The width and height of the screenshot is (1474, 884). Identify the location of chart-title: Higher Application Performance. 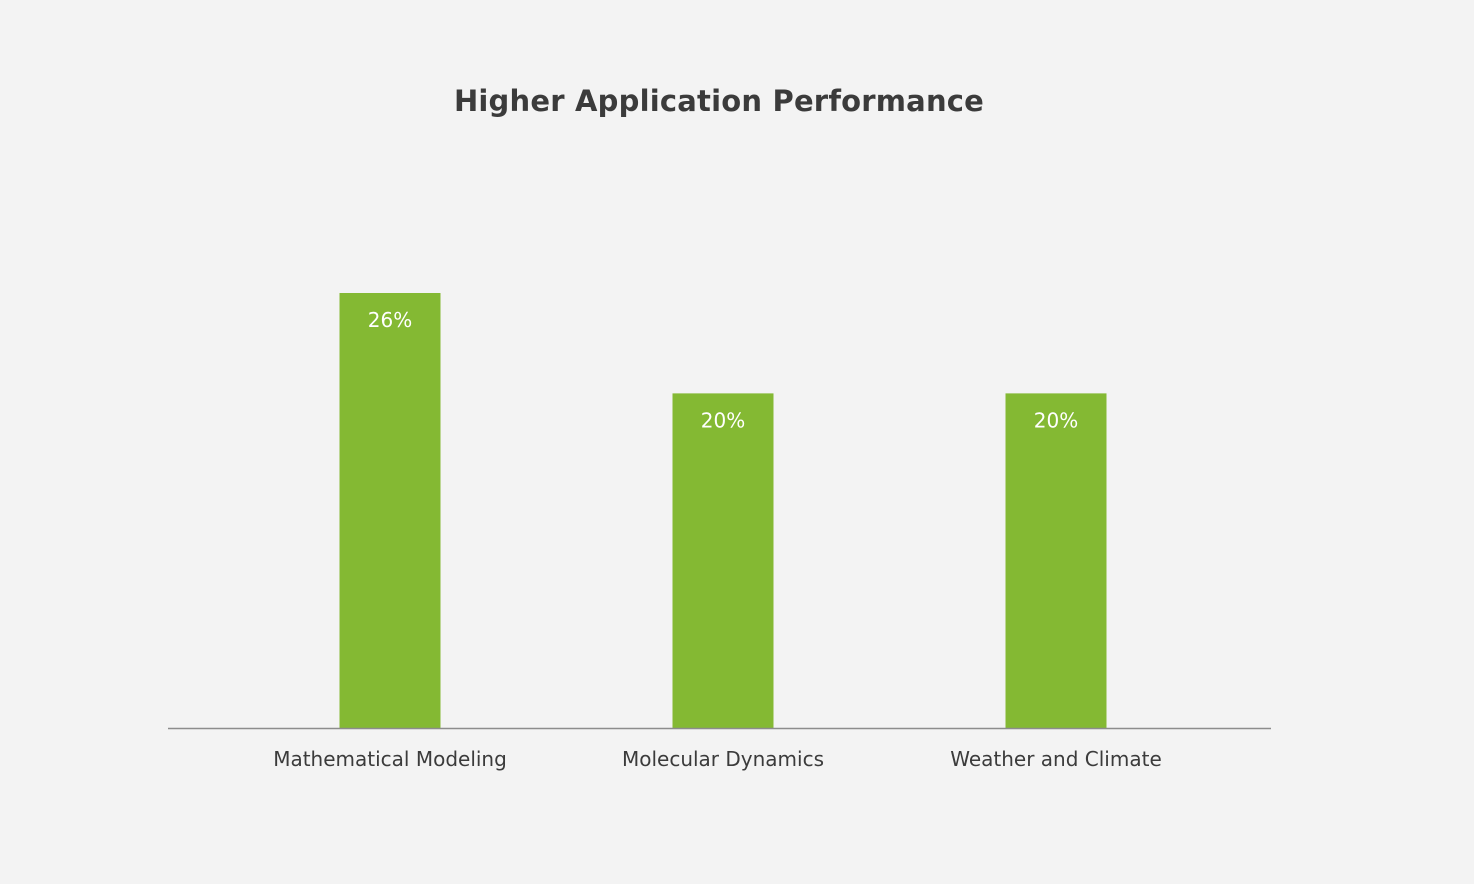
(719, 101).